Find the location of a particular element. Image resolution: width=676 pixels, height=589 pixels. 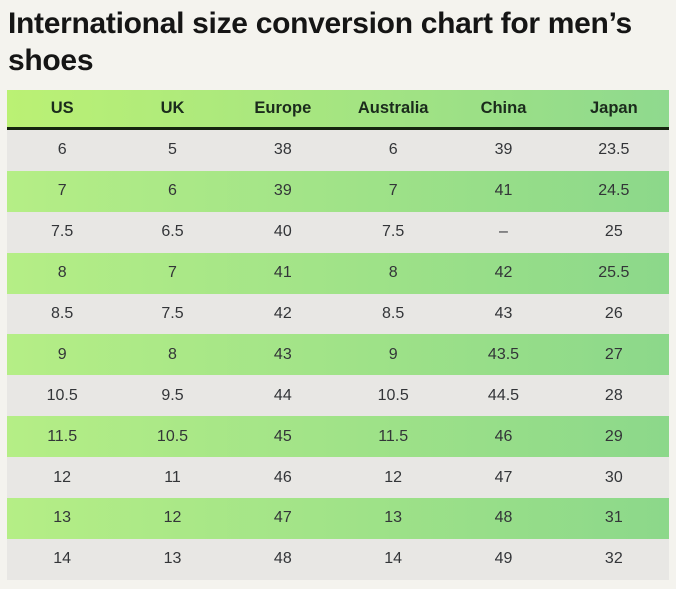

table-row: 7.5 6.5 40 7.5 – 25 is located at coordinates (338, 232).